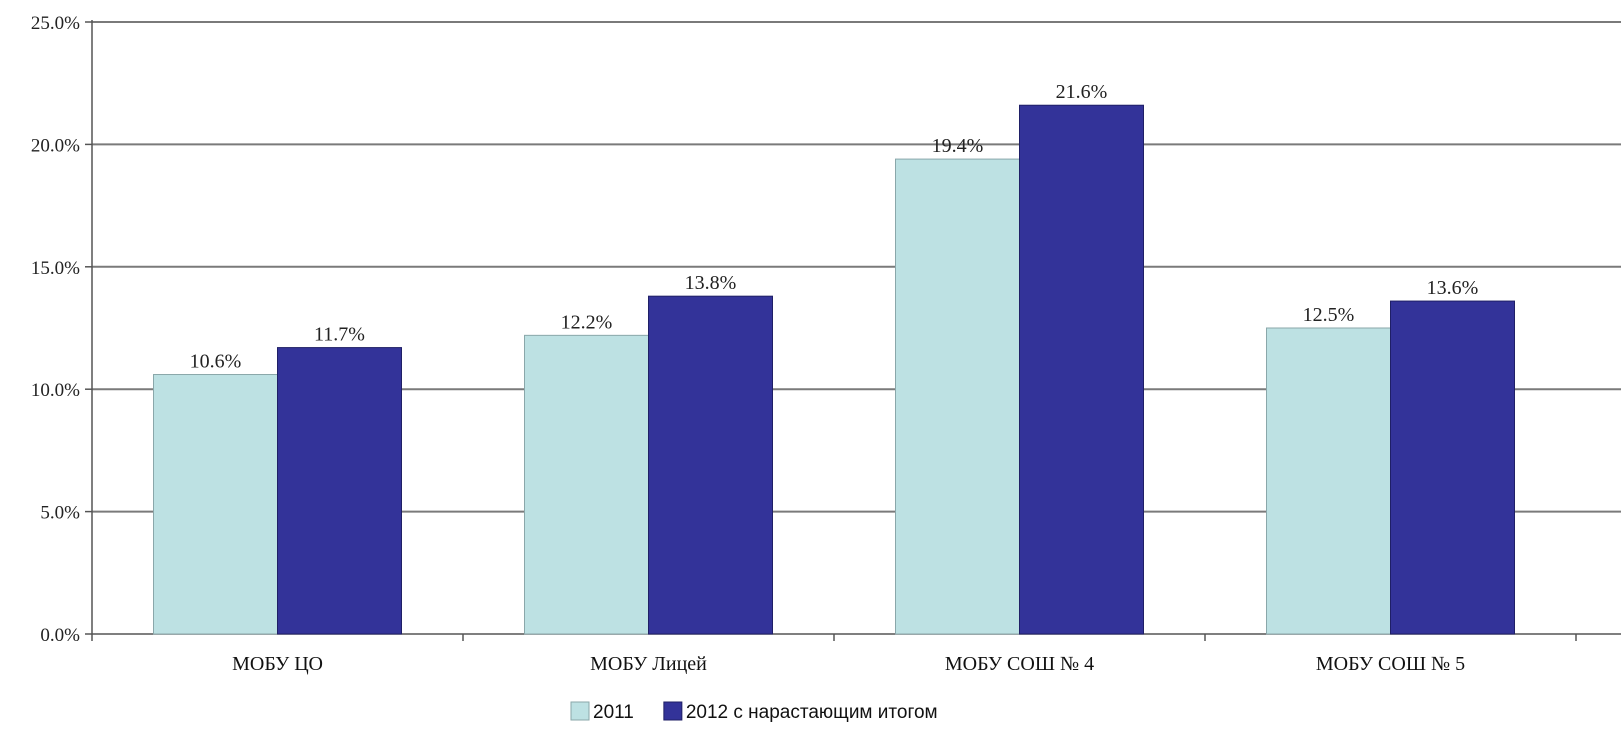  Describe the element at coordinates (958, 146) in the screenshot. I see `data-label: 19.4%` at that location.